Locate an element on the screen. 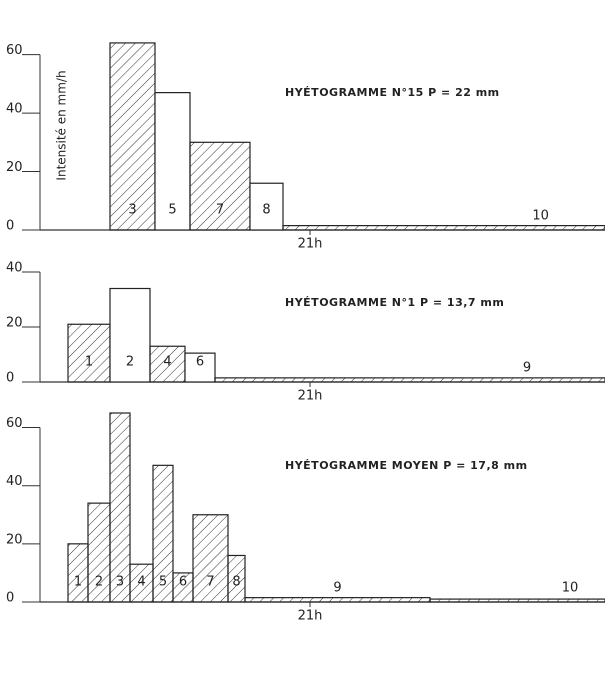 This screenshot has height=698, width=605. chart-title: HYÉTOGRAMME N°1 P = 13,7 mm is located at coordinates (394, 302).